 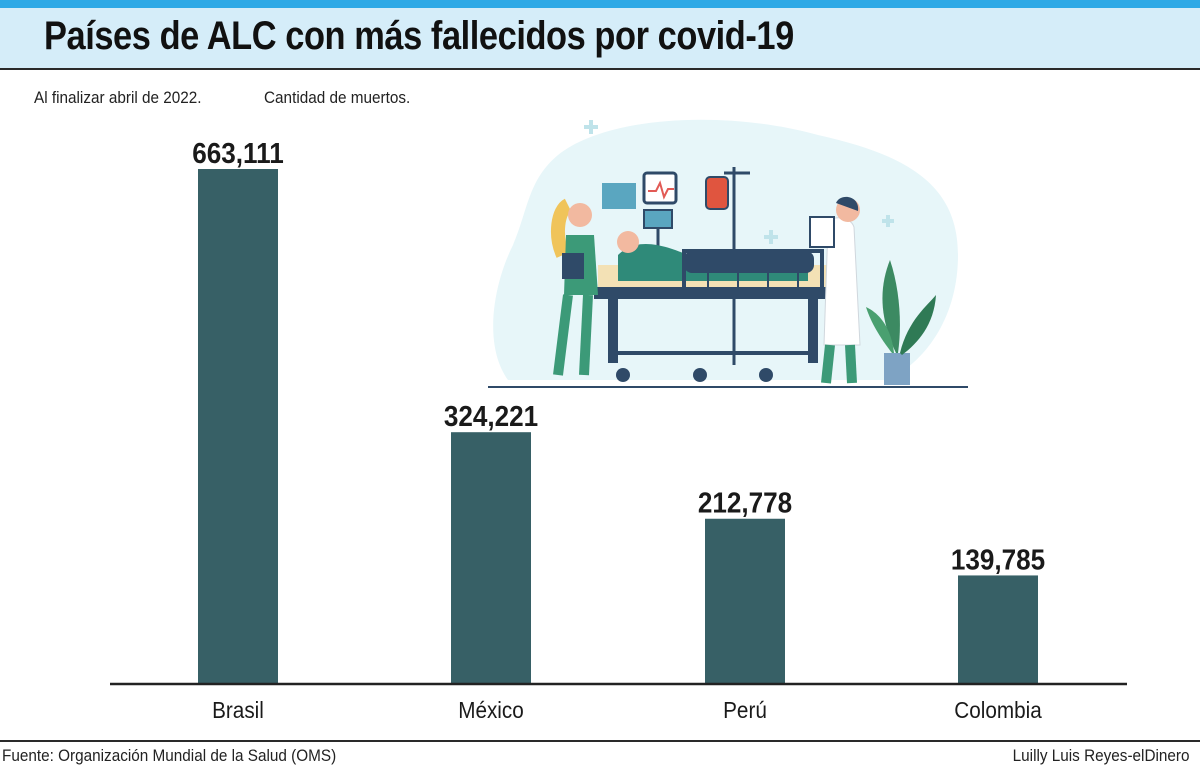 I want to click on unit-note: Cantidad de muertos., so click(x=337, y=97).